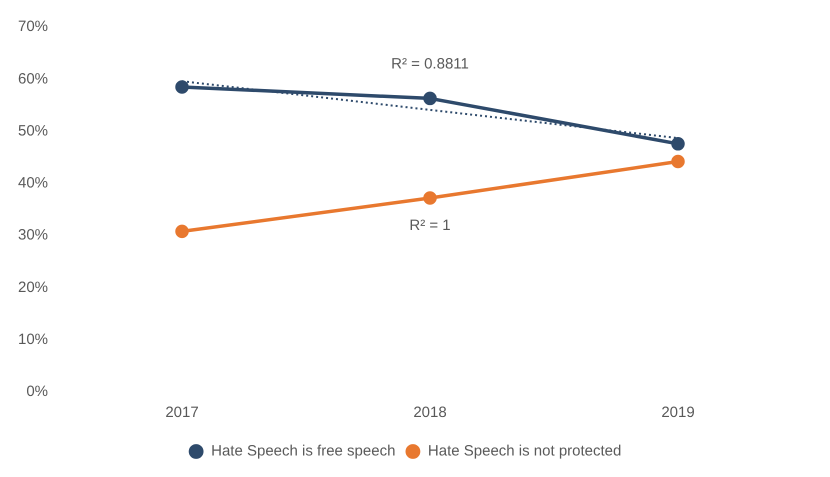 The width and height of the screenshot is (830, 477). What do you see at coordinates (37, 391) in the screenshot?
I see `y-tick-label: 0%` at bounding box center [37, 391].